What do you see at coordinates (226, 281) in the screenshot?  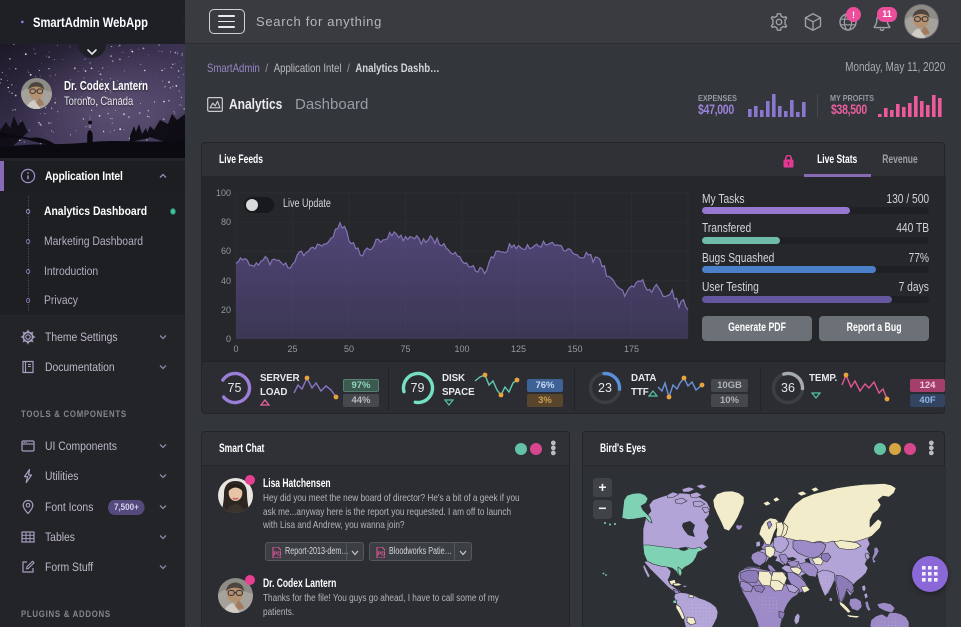 I see `svg-text: 40` at bounding box center [226, 281].